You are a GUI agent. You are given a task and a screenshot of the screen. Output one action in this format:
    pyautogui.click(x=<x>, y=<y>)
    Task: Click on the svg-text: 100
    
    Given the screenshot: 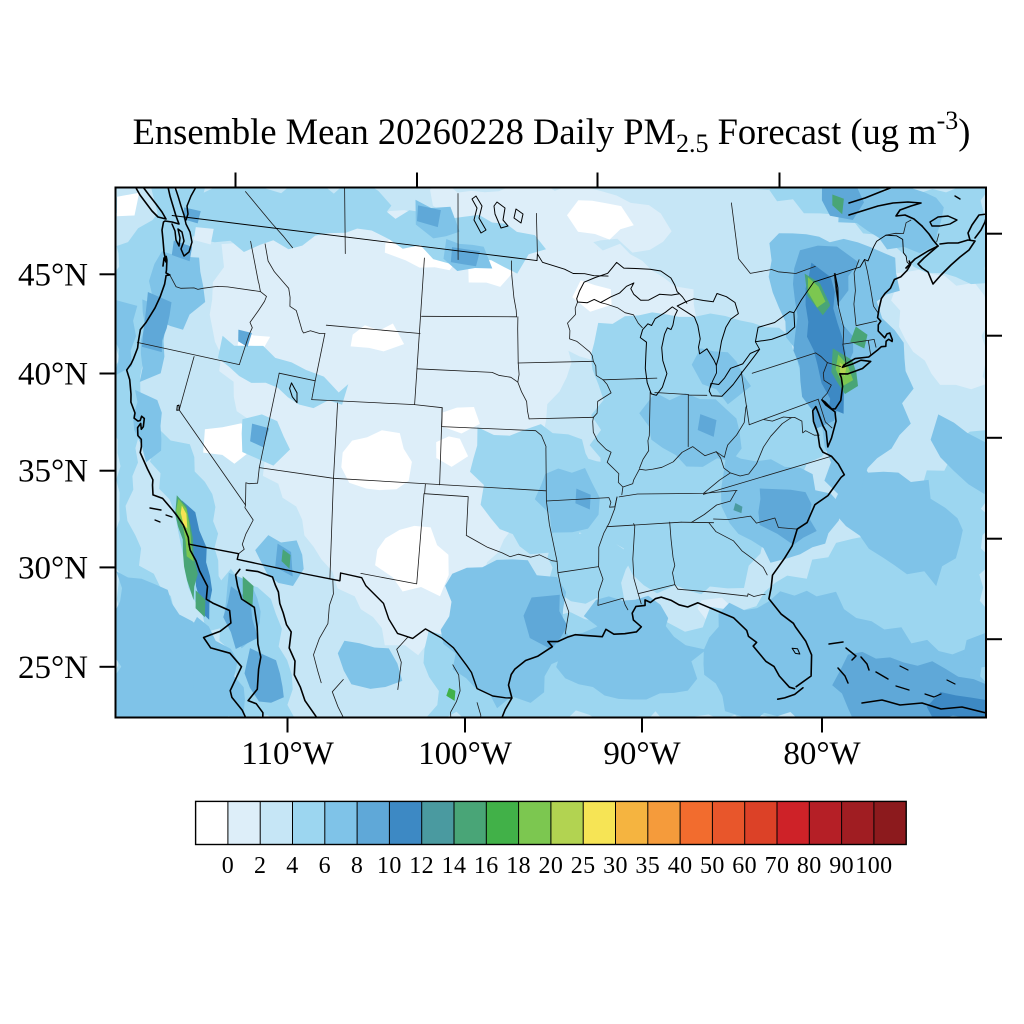 What is the action you would take?
    pyautogui.click(x=873, y=866)
    